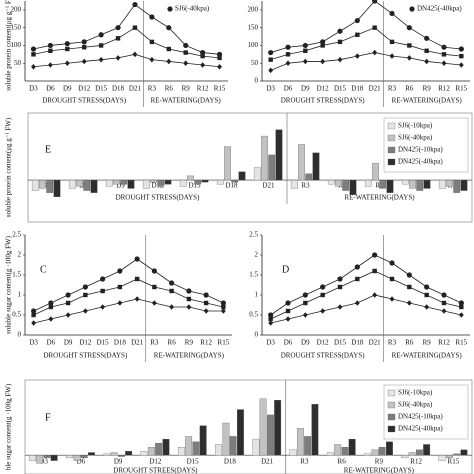 This screenshot has width=474, height=474. Describe the element at coordinates (84, 101) in the screenshot. I see `x-group-label: DROUGHT STRESS(DAYS)` at that location.